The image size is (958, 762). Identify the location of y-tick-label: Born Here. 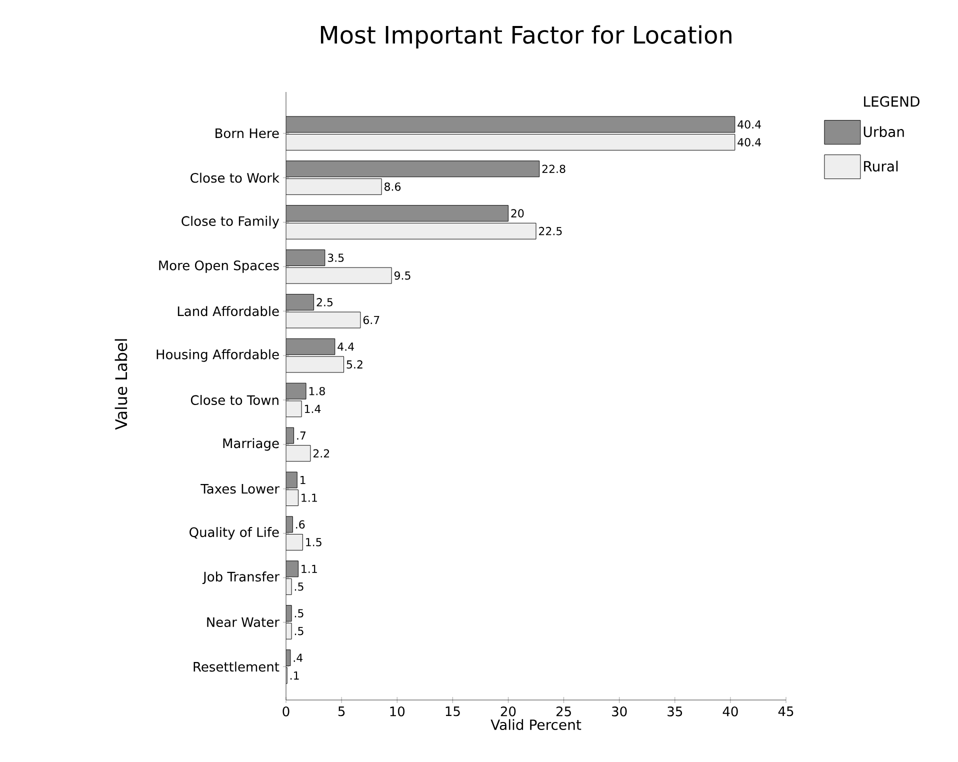
(247, 133).